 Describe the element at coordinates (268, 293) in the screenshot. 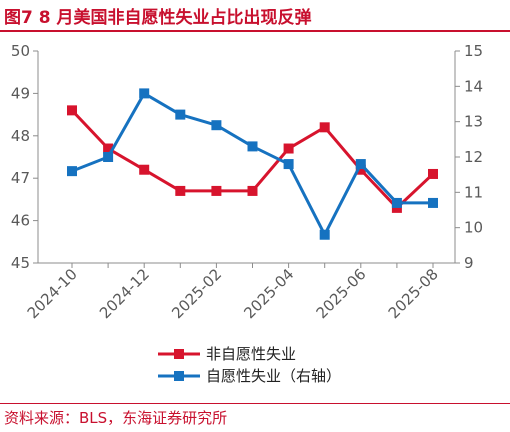

I see `x-tick-label: 2025-04` at that location.